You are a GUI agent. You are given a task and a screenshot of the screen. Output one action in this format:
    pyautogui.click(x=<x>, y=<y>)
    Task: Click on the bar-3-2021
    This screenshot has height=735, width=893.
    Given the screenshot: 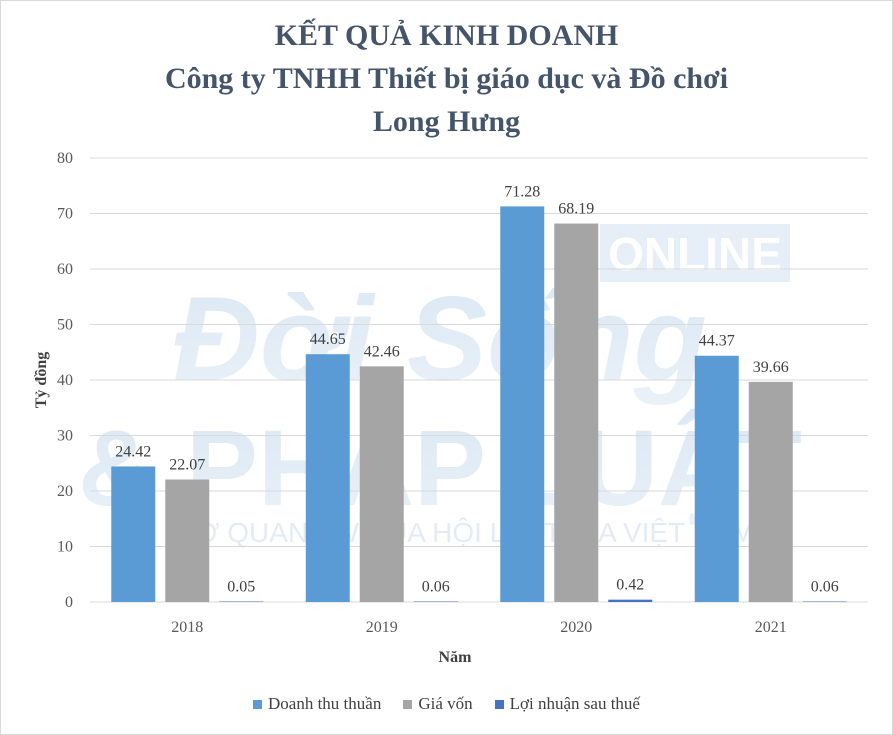 What is the action you would take?
    pyautogui.click(x=824, y=601)
    